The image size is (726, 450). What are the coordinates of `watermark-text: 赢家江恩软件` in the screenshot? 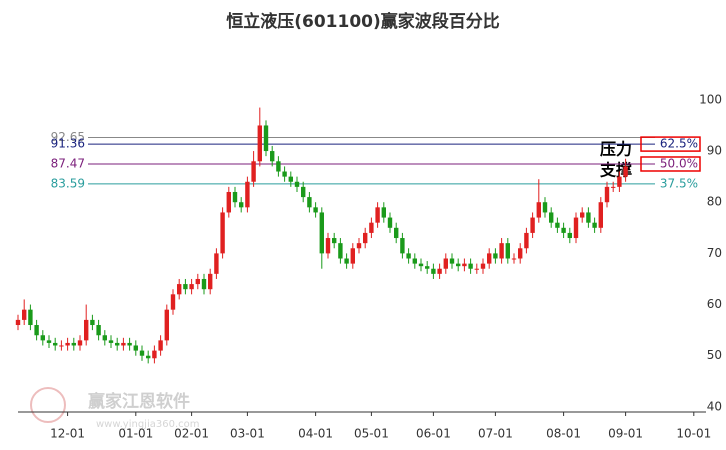 It's located at (139, 401).